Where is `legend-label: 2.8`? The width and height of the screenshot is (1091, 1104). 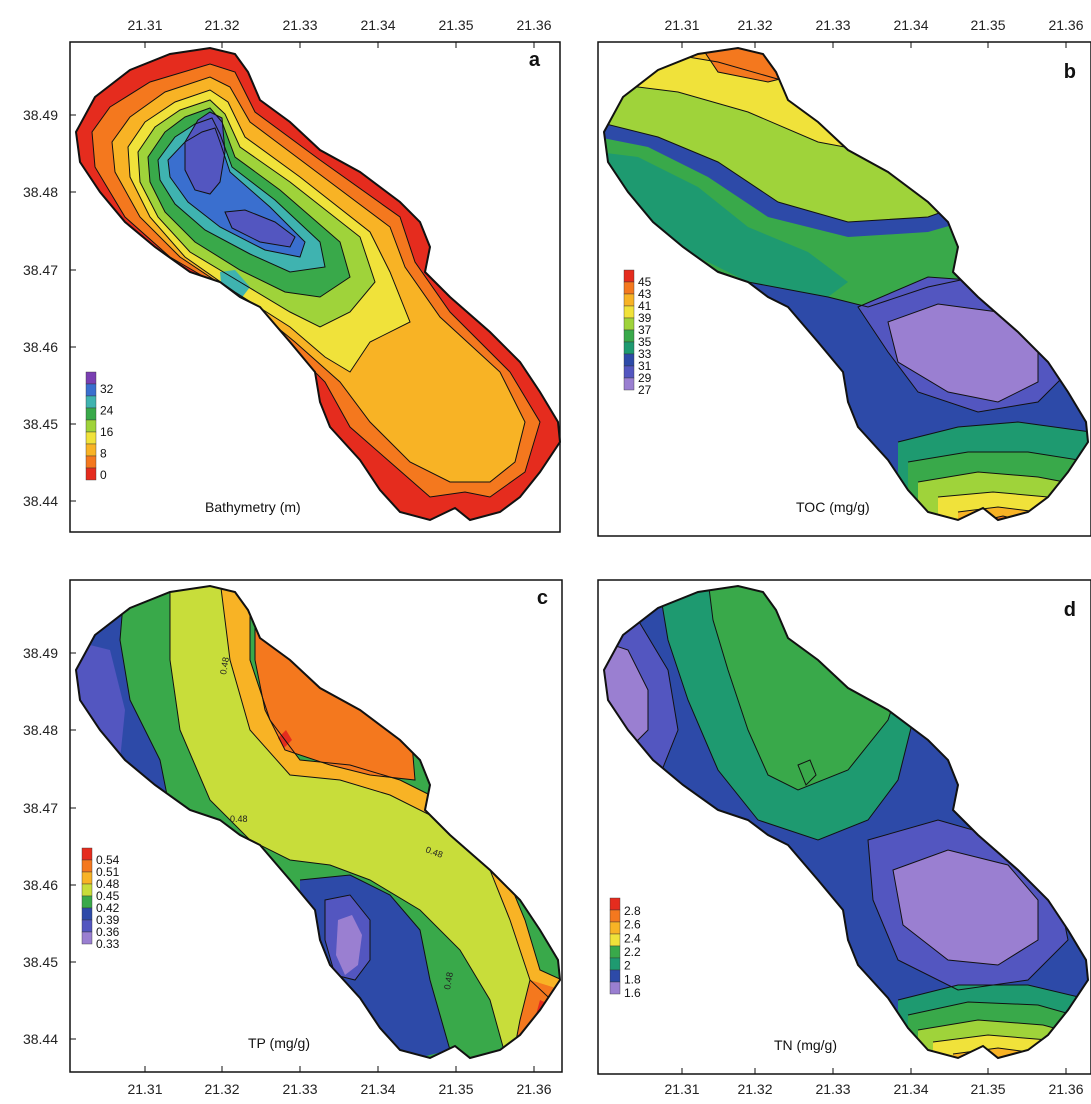
legend-label: 2.8 is located at coordinates (632, 911).